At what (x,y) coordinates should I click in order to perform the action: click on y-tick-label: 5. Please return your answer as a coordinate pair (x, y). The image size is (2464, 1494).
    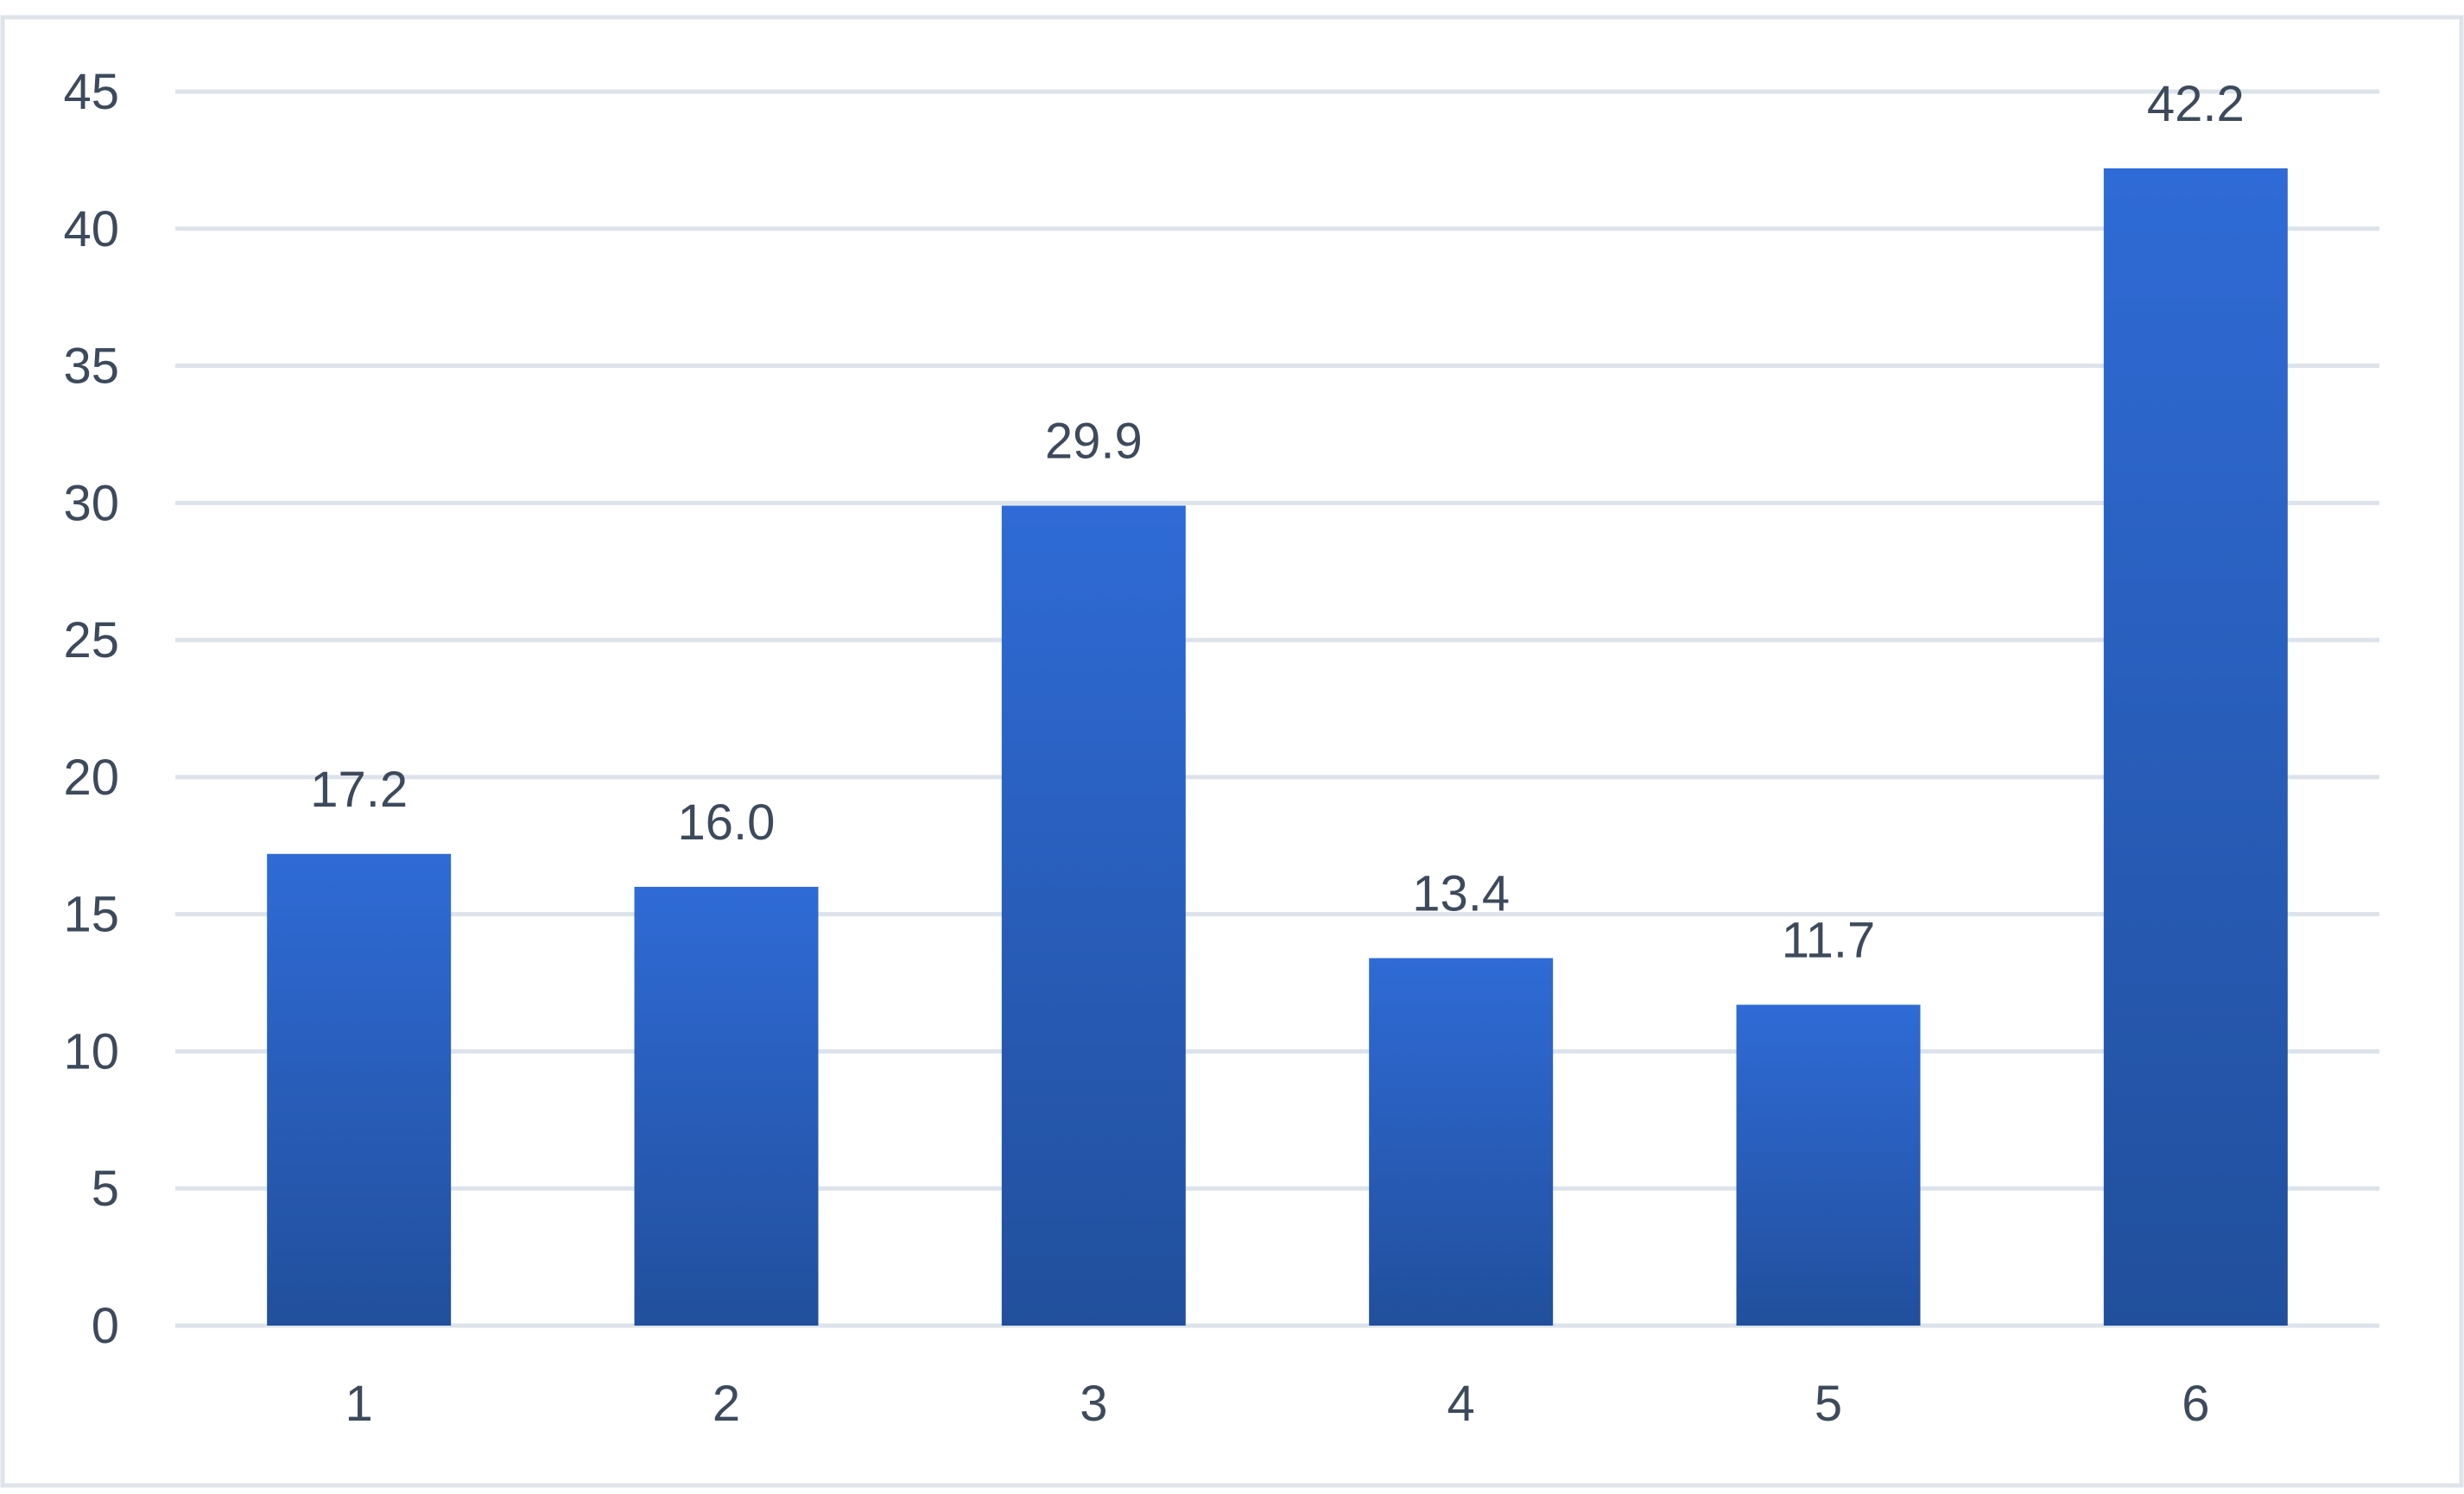
    Looking at the image, I should click on (105, 1189).